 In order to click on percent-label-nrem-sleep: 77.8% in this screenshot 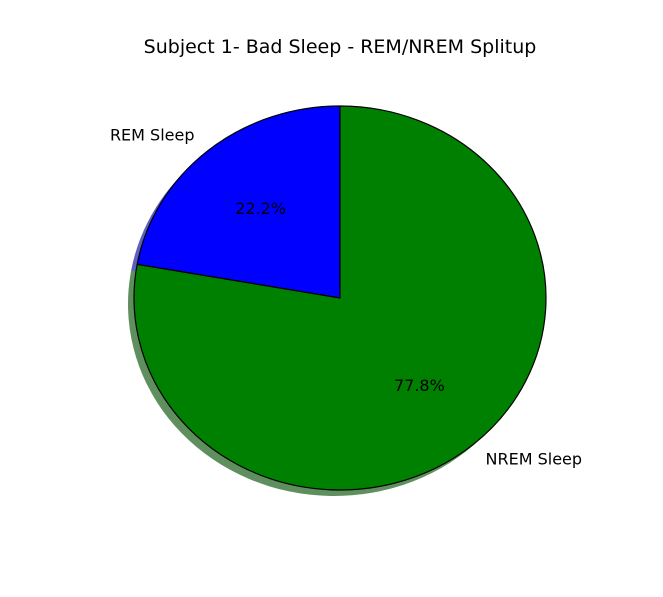, I will do `click(419, 385)`.